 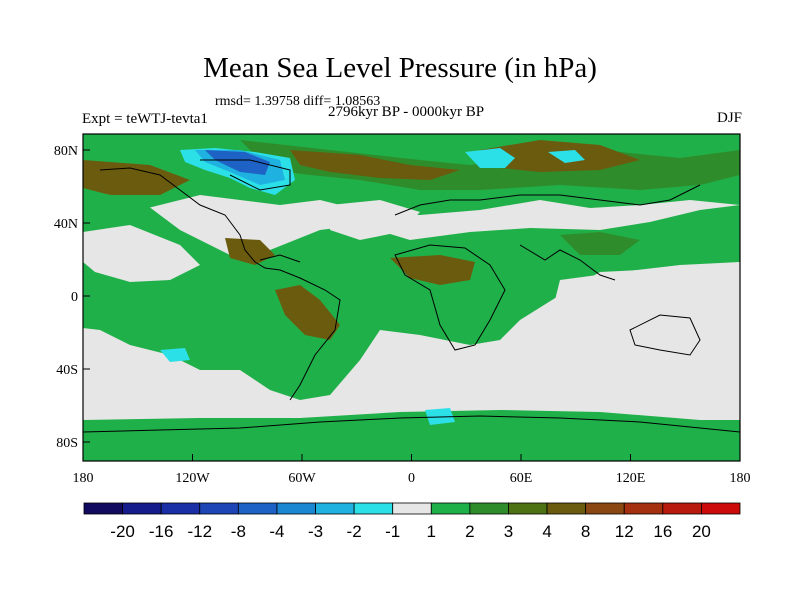 I want to click on period-label: 2796kyr BP - 0000kyr BP, so click(x=406, y=112).